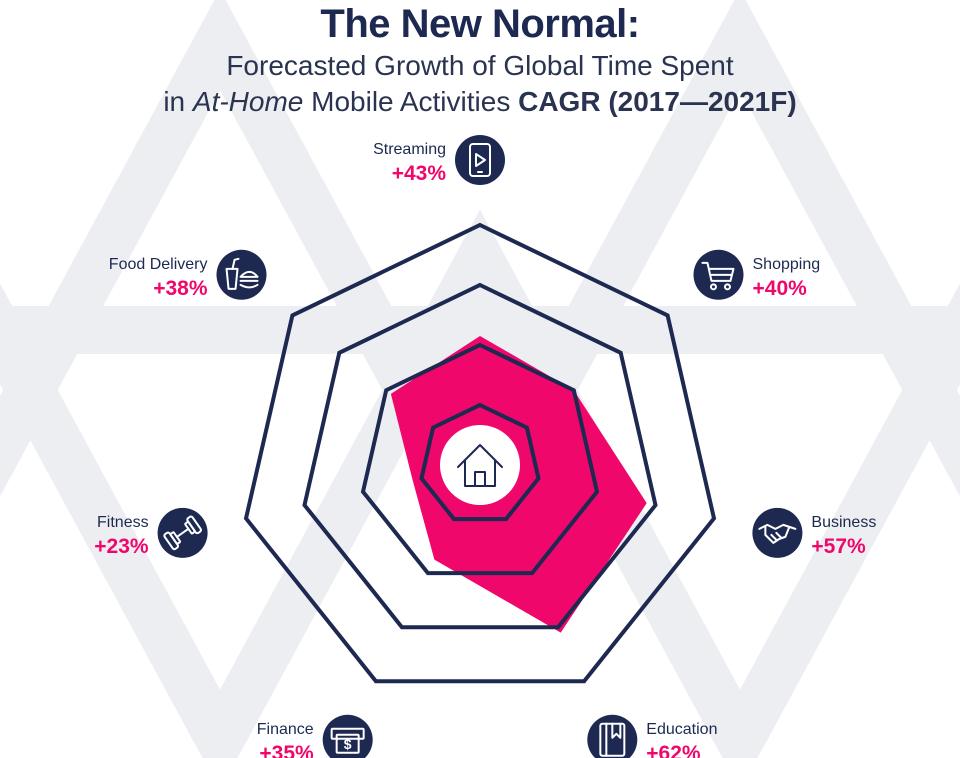 The width and height of the screenshot is (960, 758). What do you see at coordinates (178, 101) in the screenshot?
I see `subtitle-prefix: in` at bounding box center [178, 101].